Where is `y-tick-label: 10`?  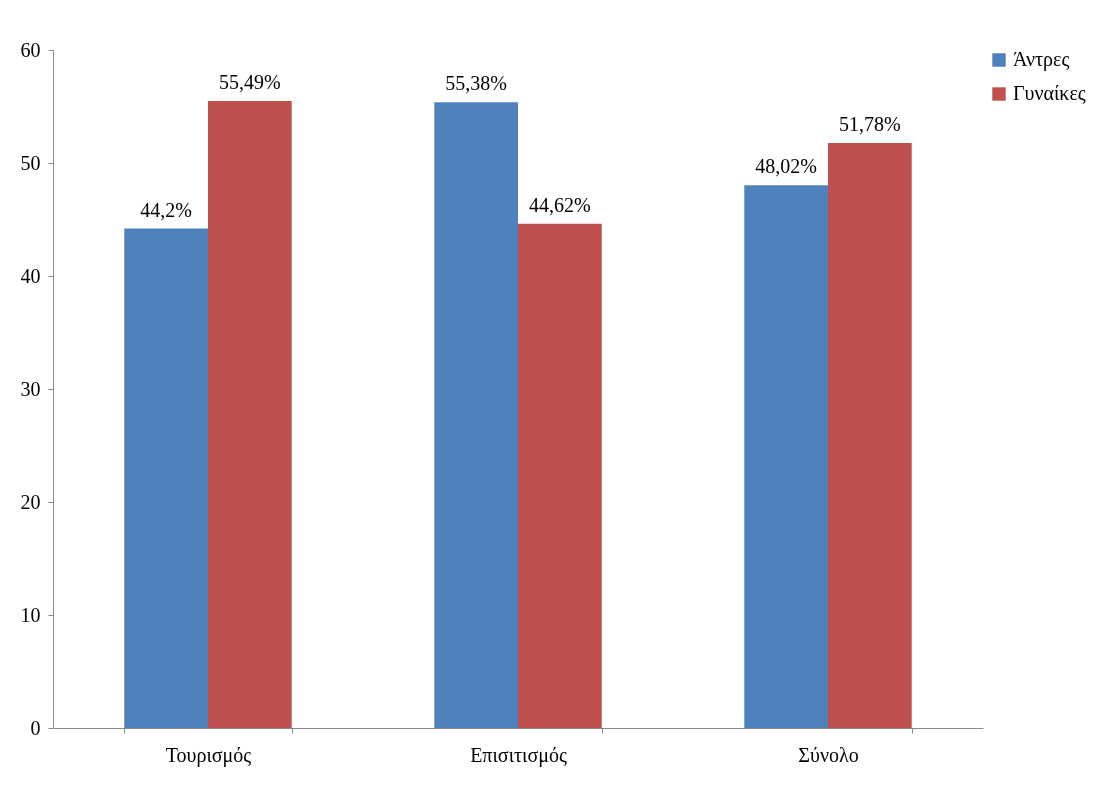
y-tick-label: 10 is located at coordinates (30, 614).